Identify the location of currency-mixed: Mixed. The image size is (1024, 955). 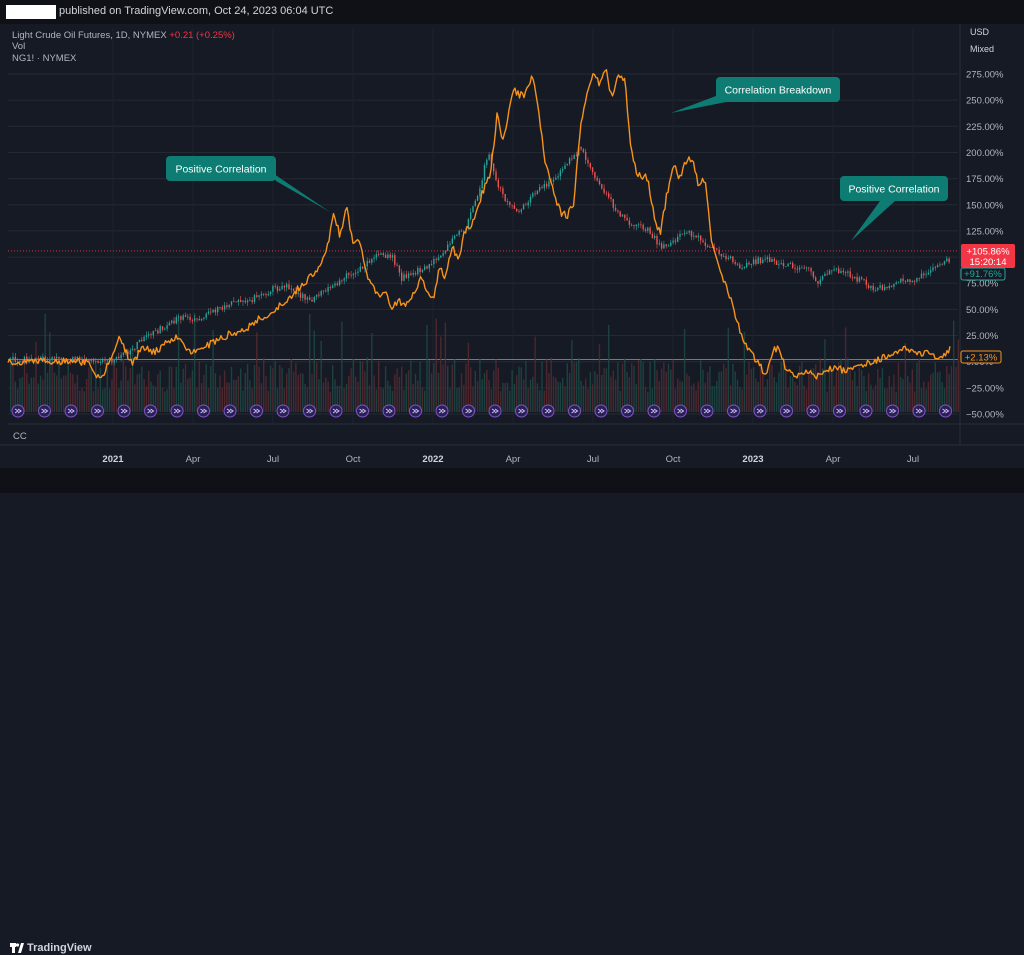
(982, 49).